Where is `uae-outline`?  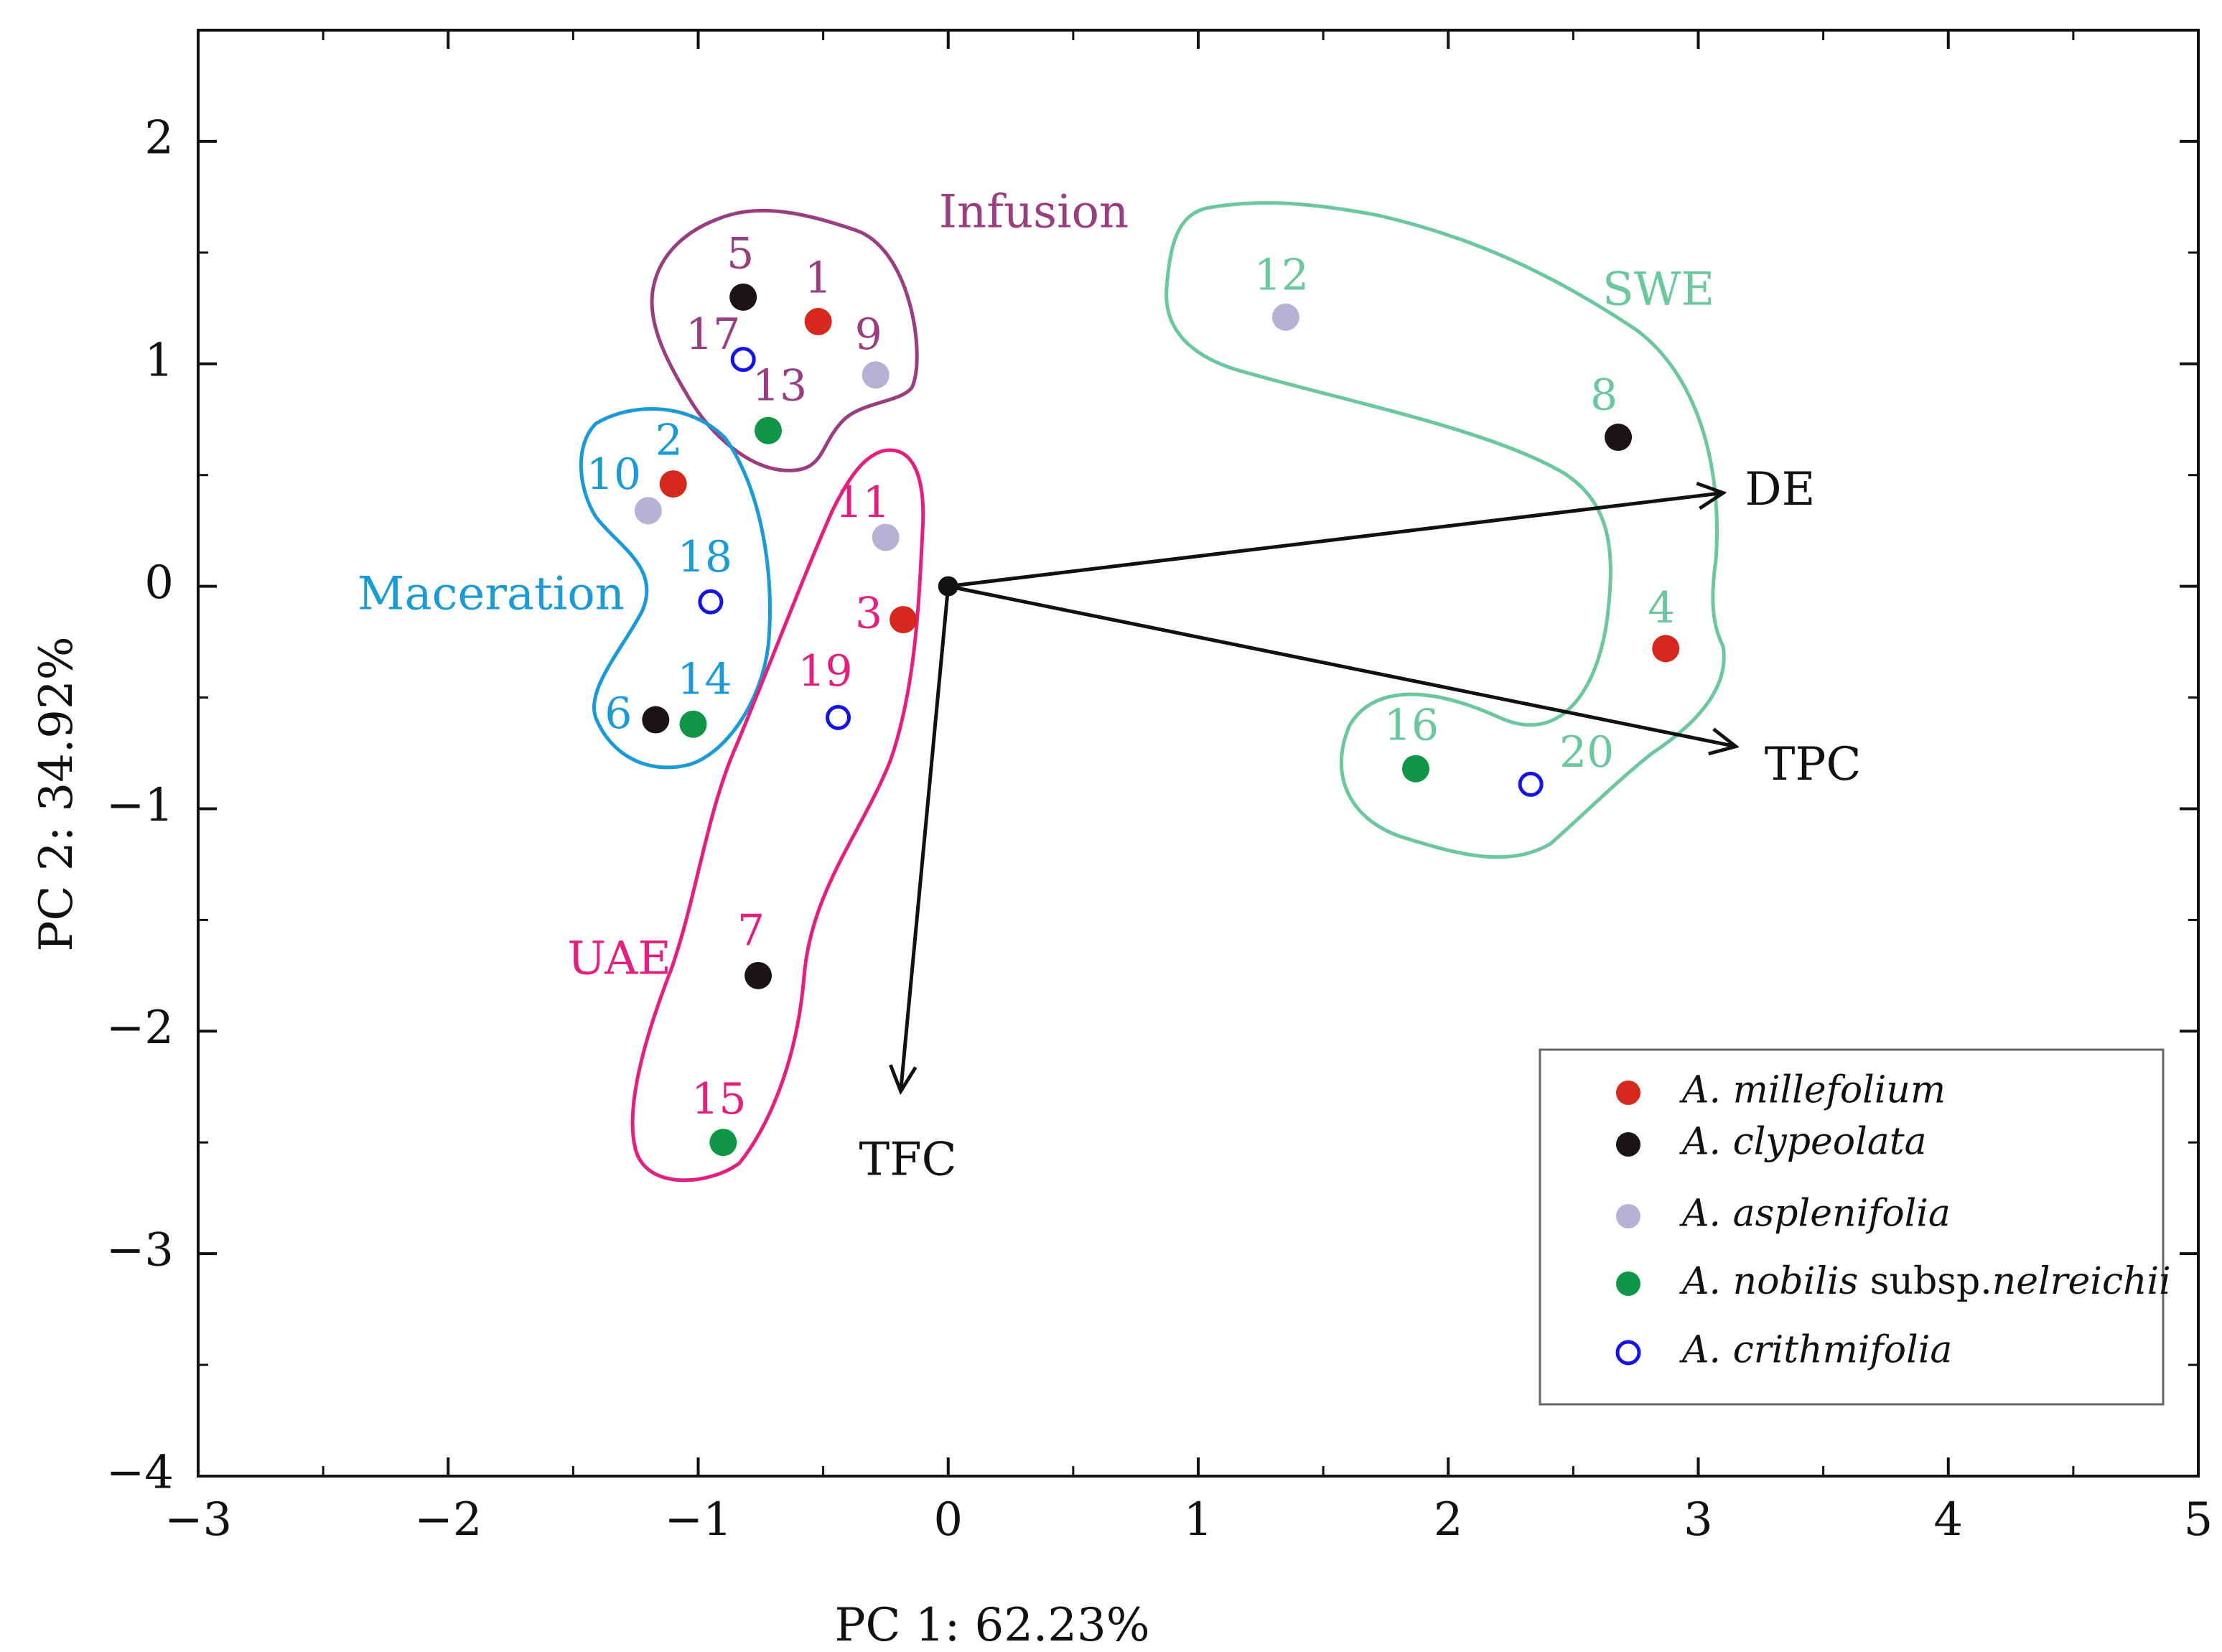
uae-outline is located at coordinates (777, 815).